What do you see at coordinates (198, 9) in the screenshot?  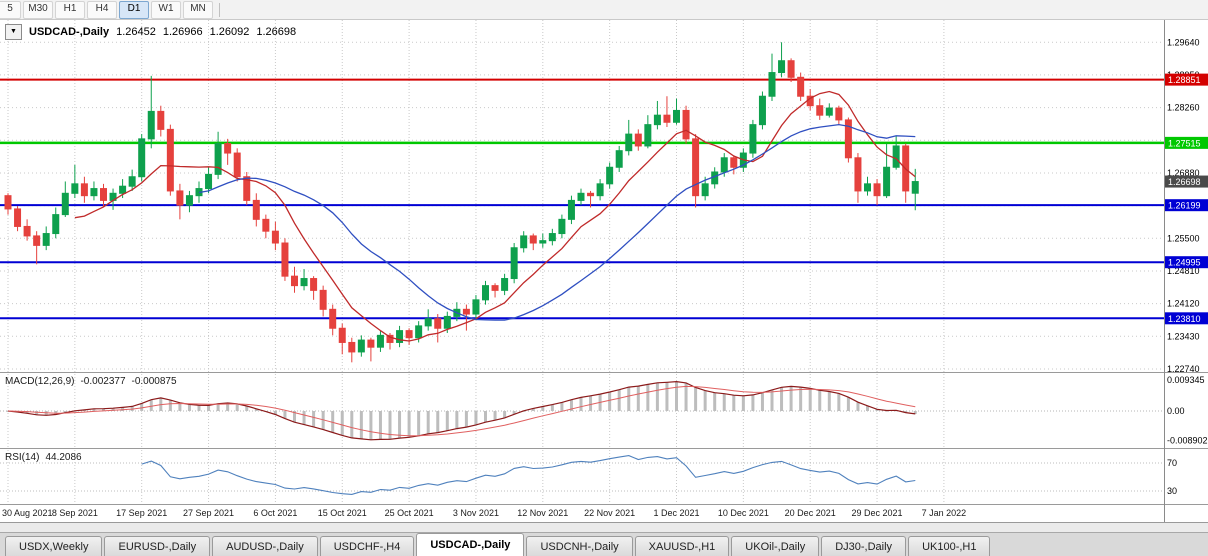 I see `timeframe-button-mn: MN` at bounding box center [198, 9].